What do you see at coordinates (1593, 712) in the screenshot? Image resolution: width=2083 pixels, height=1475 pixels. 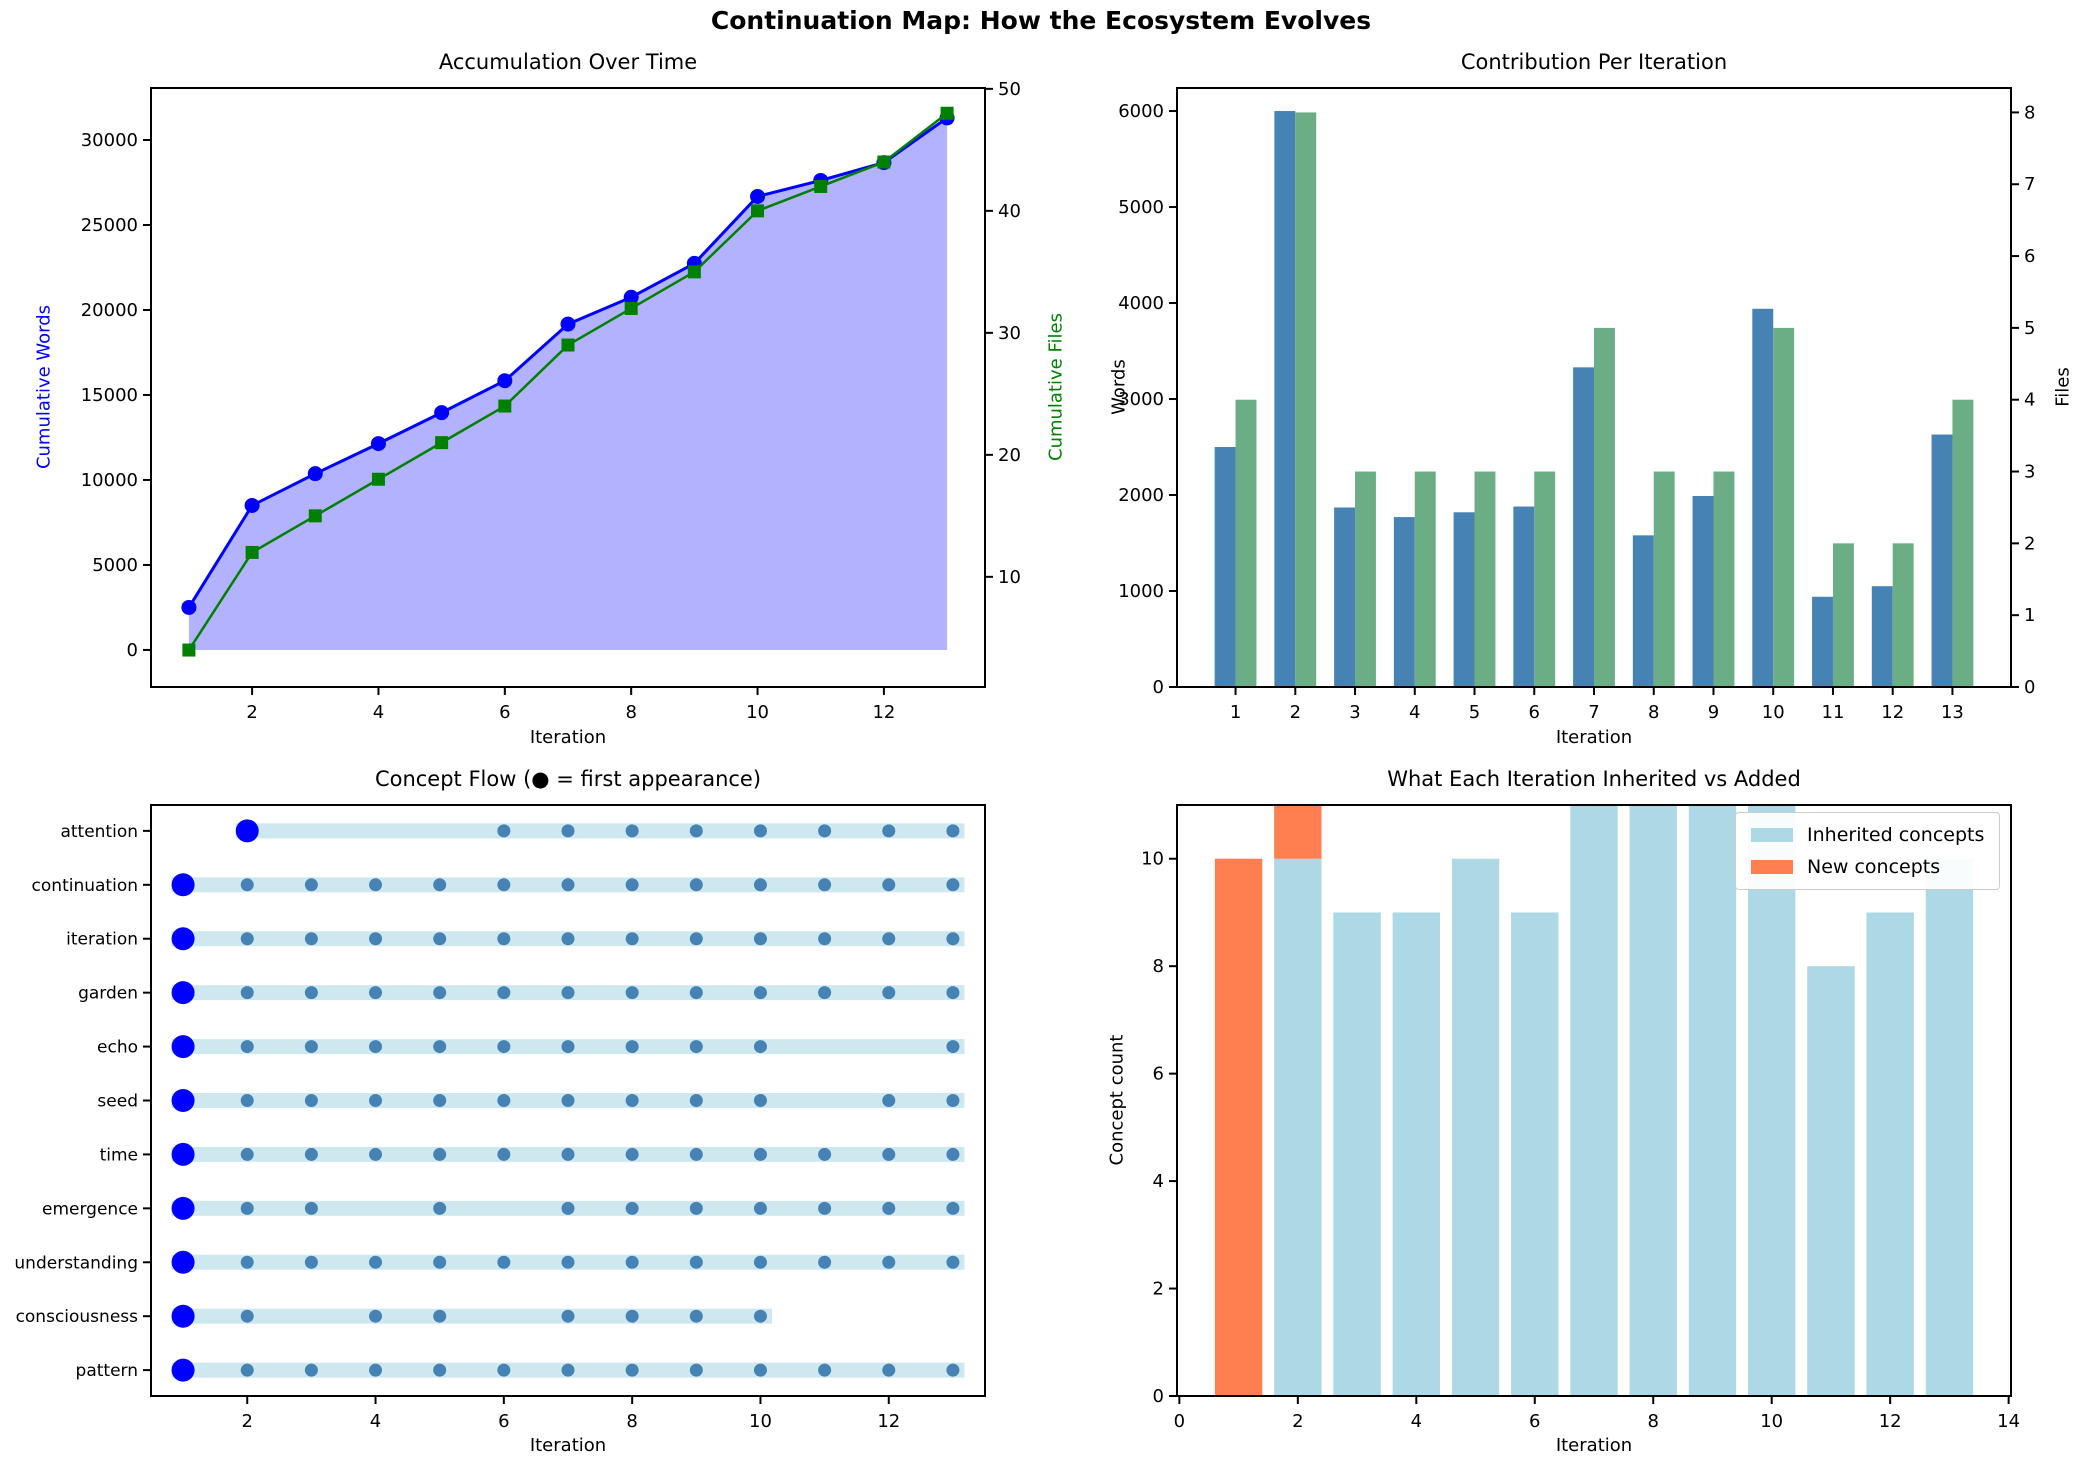 I see `svg-text: 7` at bounding box center [1593, 712].